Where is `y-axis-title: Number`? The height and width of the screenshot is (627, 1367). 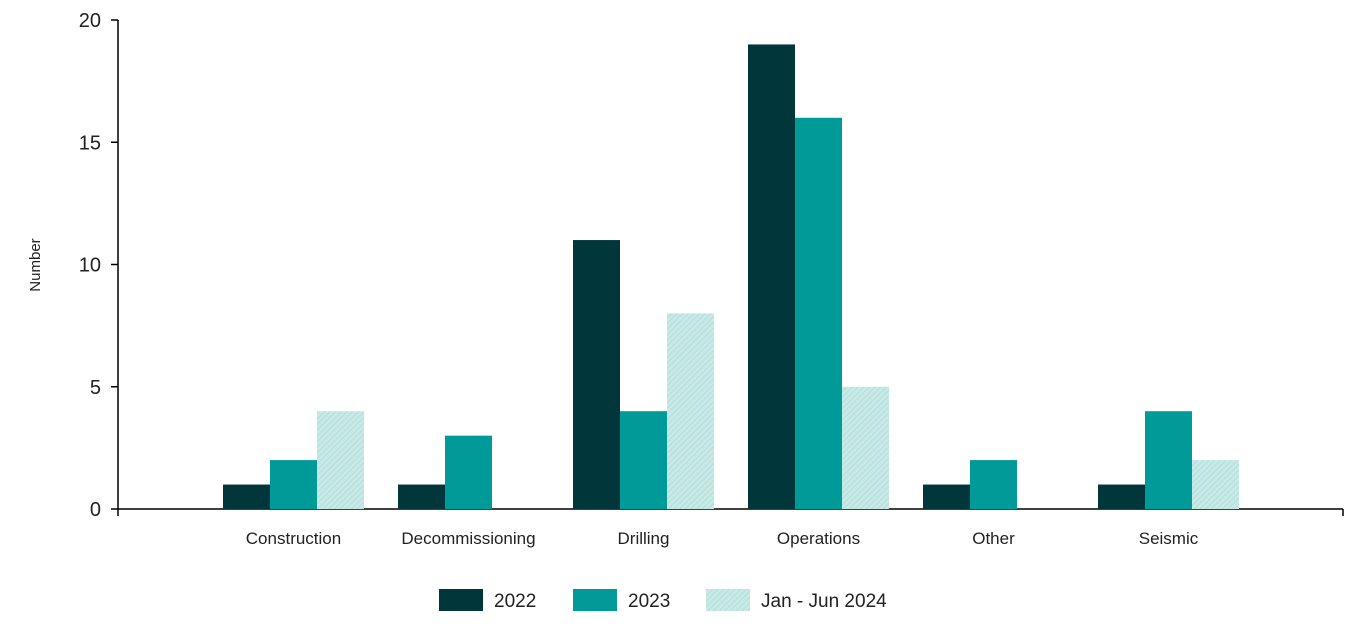 y-axis-title: Number is located at coordinates (35, 264).